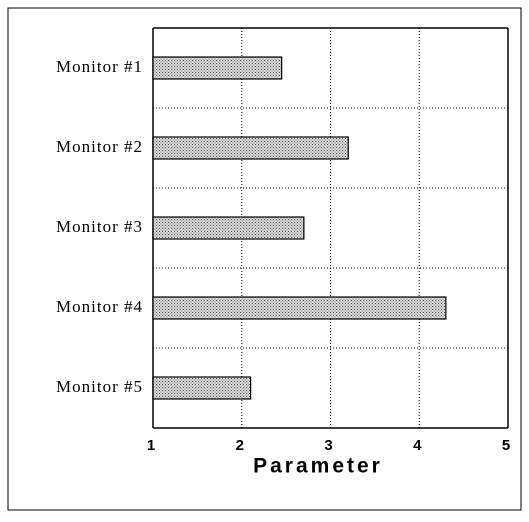 The height and width of the screenshot is (522, 529). I want to click on y-tick-label: Monitor #5, so click(99, 386).